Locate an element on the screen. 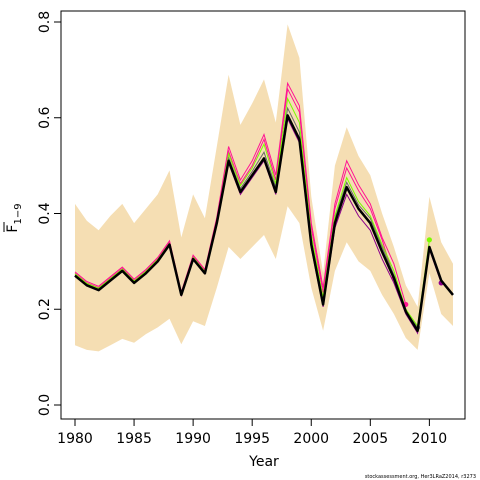 This screenshot has width=480, height=480. y-tick-label: 0.2 is located at coordinates (45, 309).